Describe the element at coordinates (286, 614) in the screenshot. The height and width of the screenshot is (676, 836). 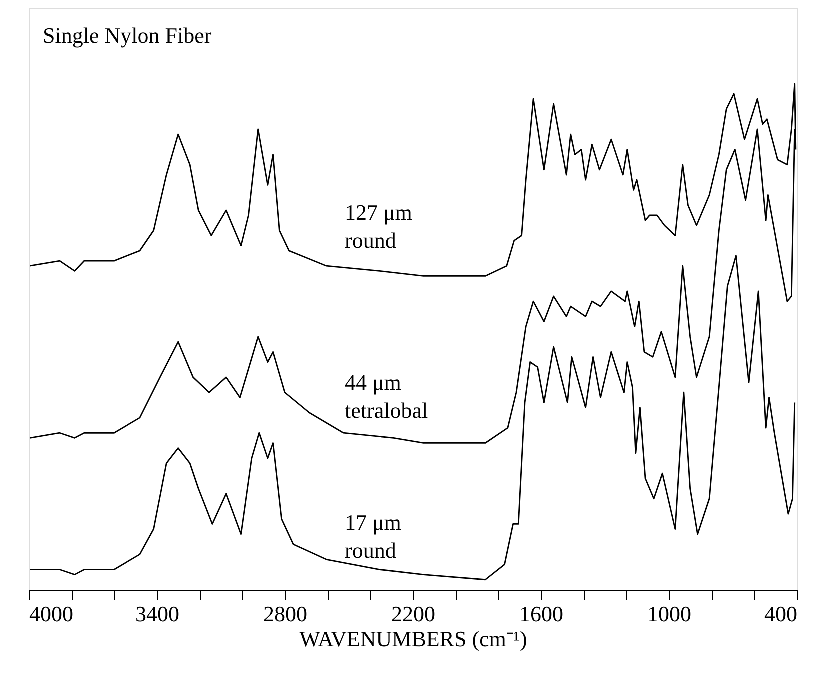
I see `x-tick-label: 2800` at that location.